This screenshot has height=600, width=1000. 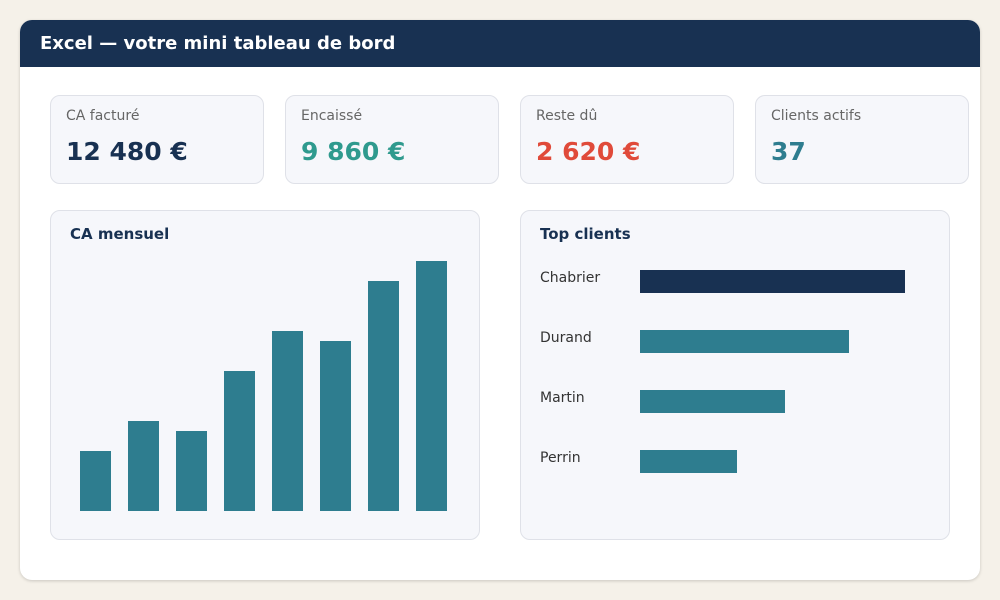 I want to click on kpi-card-ca-facture: CA facturé 12 480 €, so click(x=157, y=139).